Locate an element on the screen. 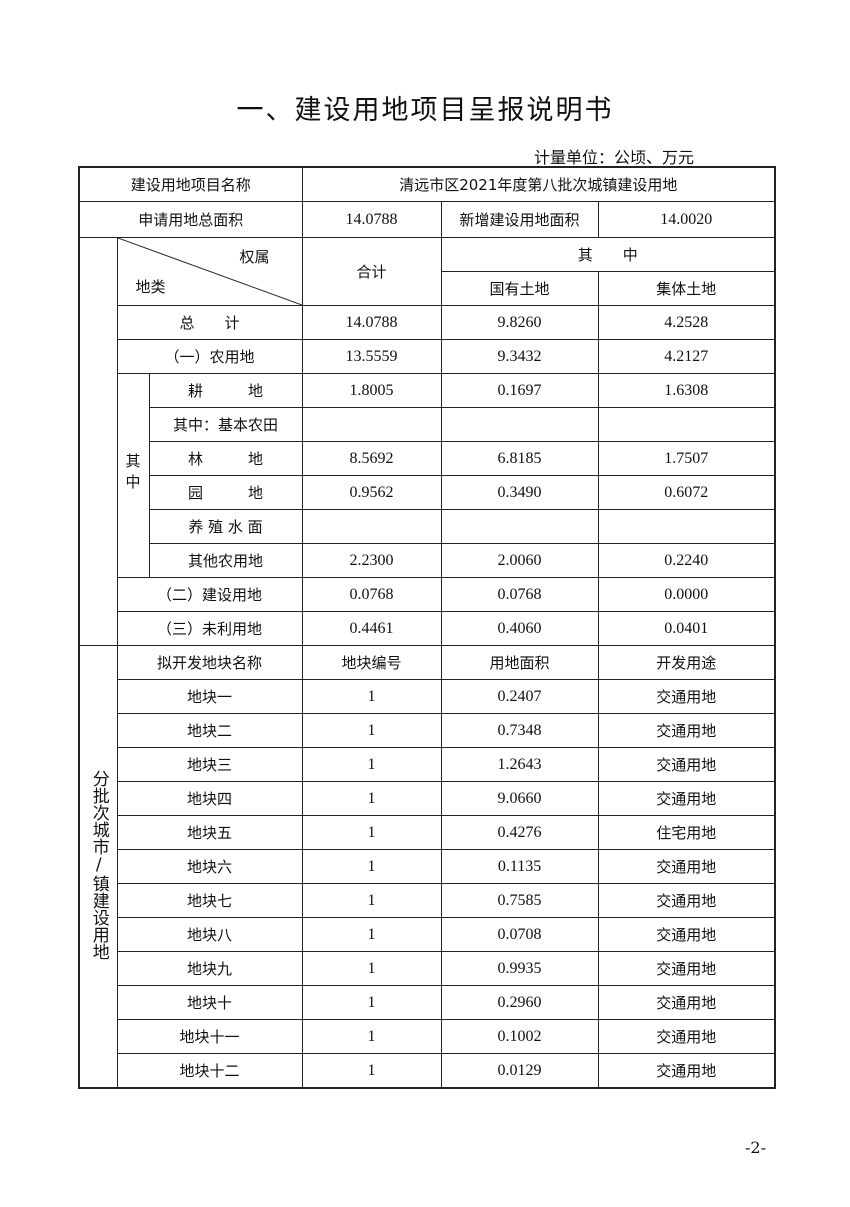  parcel-area: 0.2407 is located at coordinates (519, 696).